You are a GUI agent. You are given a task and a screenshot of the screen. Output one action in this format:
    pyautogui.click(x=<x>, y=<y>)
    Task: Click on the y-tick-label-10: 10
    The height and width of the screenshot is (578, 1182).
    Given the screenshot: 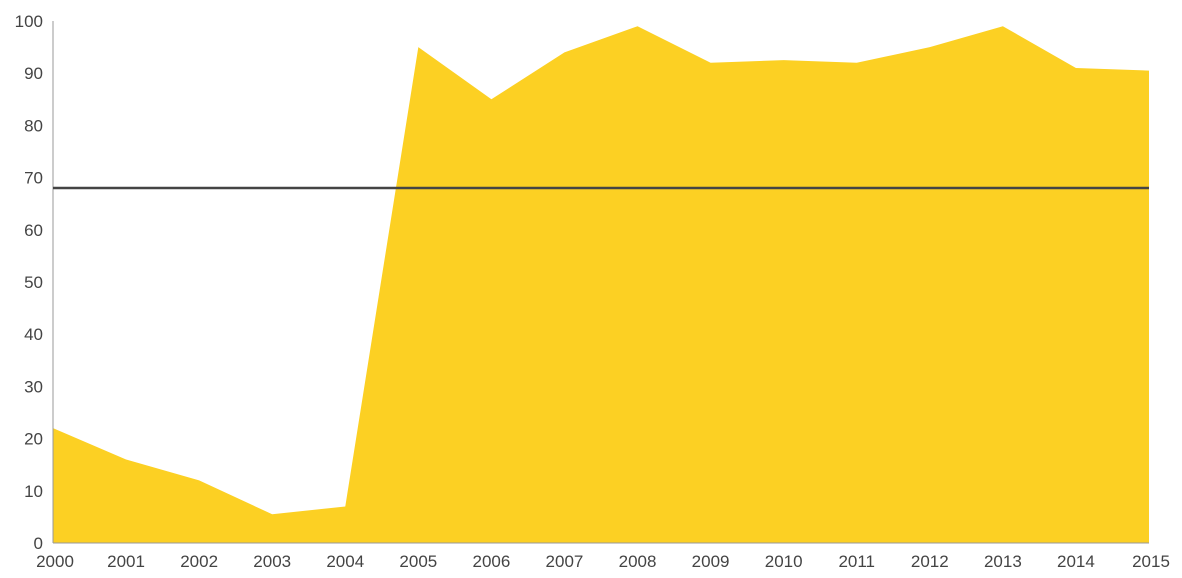 What is the action you would take?
    pyautogui.click(x=33, y=491)
    